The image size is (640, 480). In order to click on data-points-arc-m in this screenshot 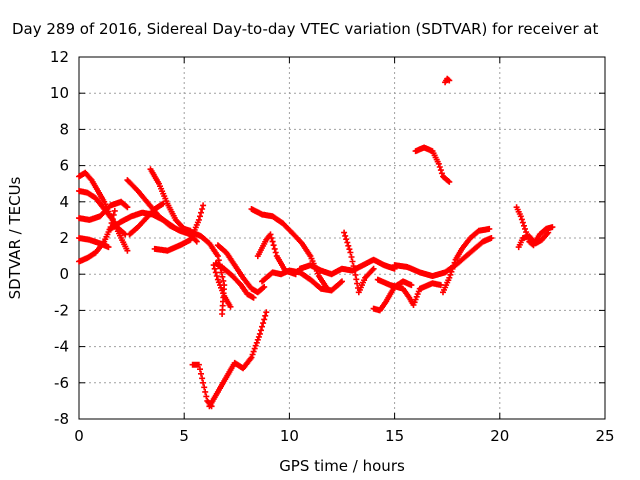, I will do `click(234, 280)`.